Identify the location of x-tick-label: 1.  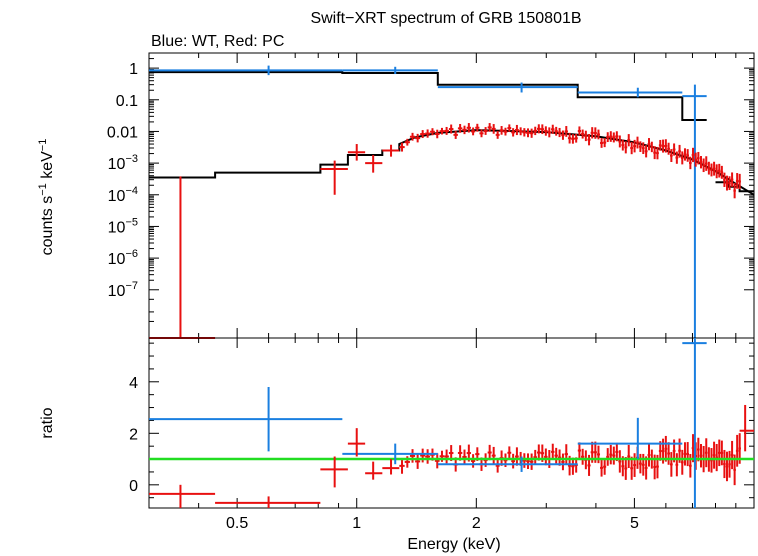
(356, 523).